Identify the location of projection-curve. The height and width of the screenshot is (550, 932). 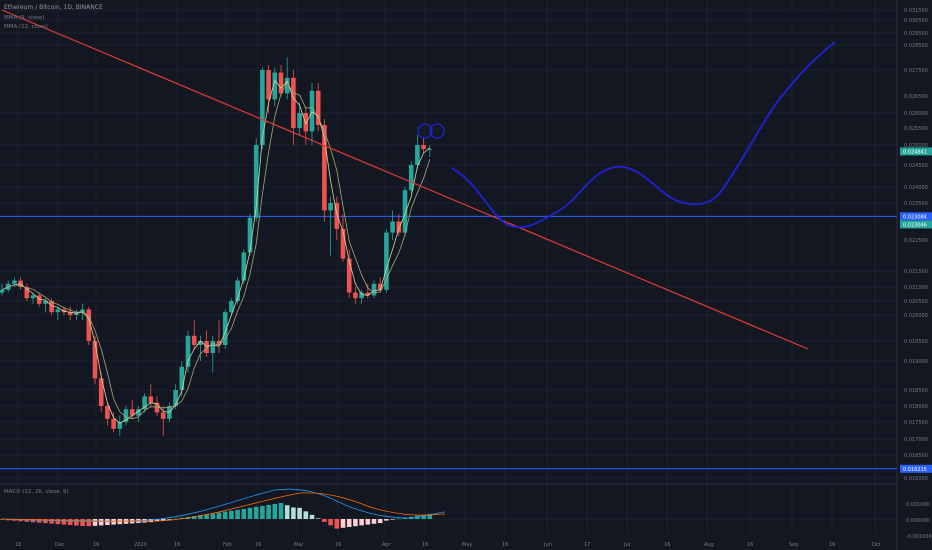
(643, 135).